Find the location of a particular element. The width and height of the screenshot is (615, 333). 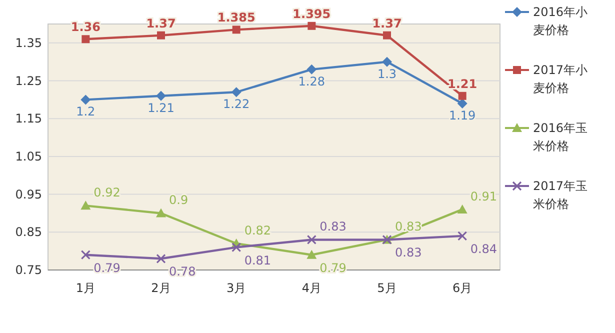

data-label: 1.28 is located at coordinates (312, 81).